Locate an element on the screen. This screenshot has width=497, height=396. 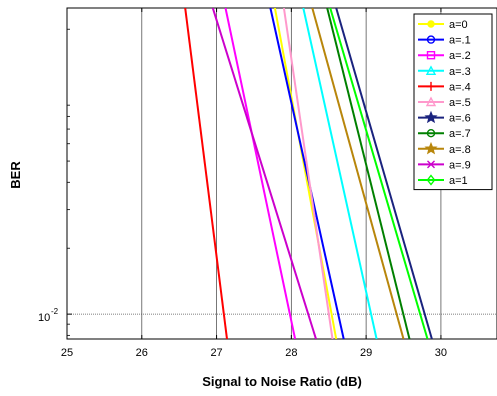
legend-label: a=.2 is located at coordinates (460, 56).